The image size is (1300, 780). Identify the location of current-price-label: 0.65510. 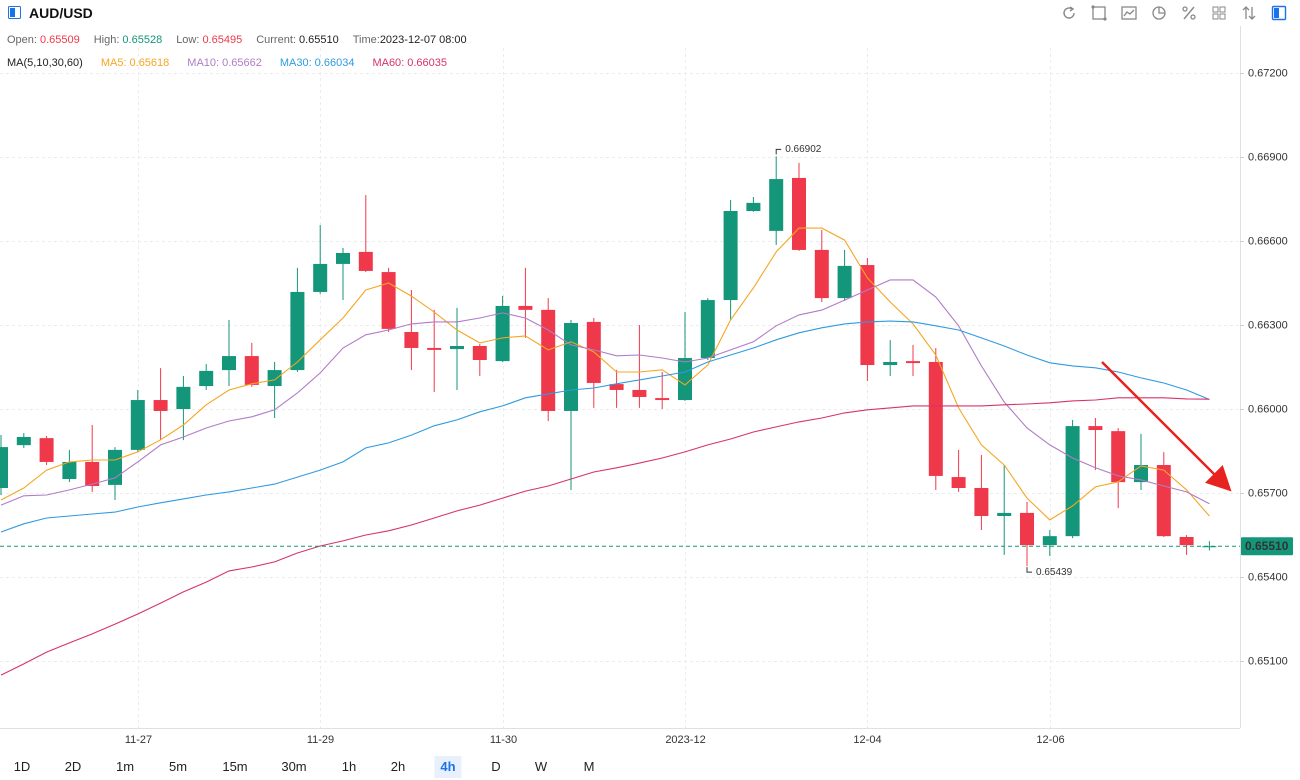
(1267, 546).